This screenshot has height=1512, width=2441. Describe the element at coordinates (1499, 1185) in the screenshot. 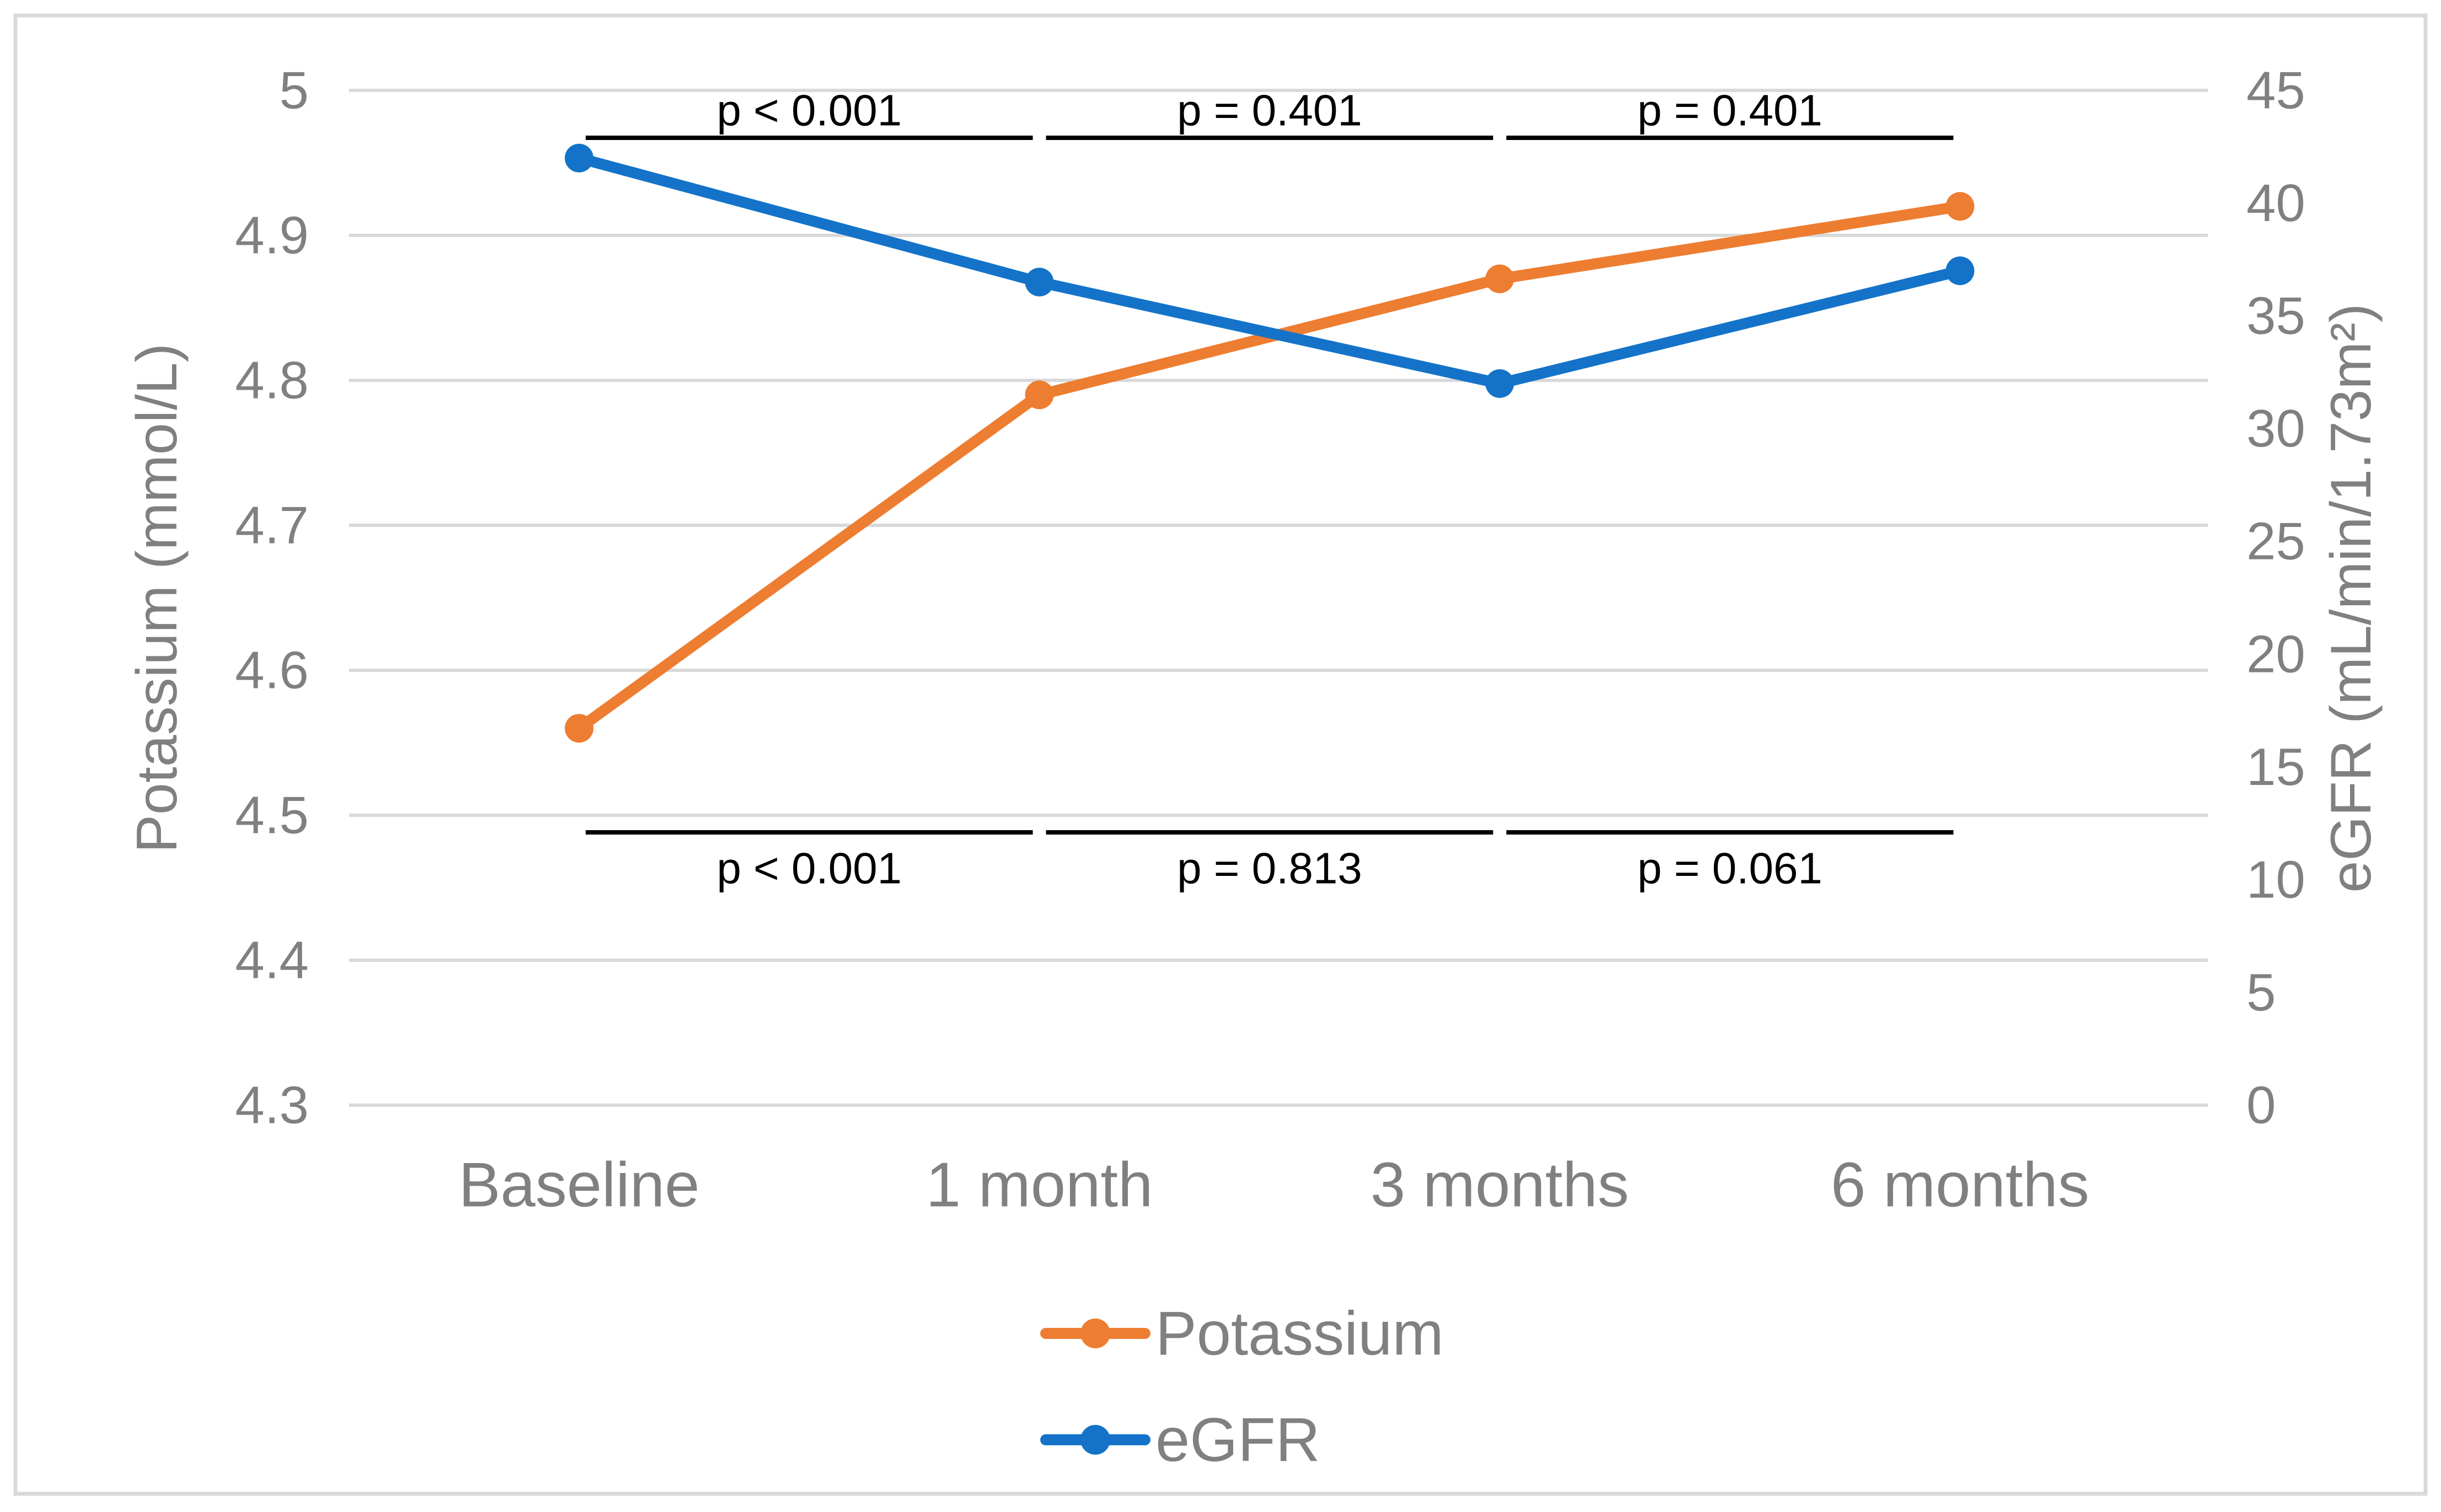

I see `x-axis-label: 3 months` at that location.